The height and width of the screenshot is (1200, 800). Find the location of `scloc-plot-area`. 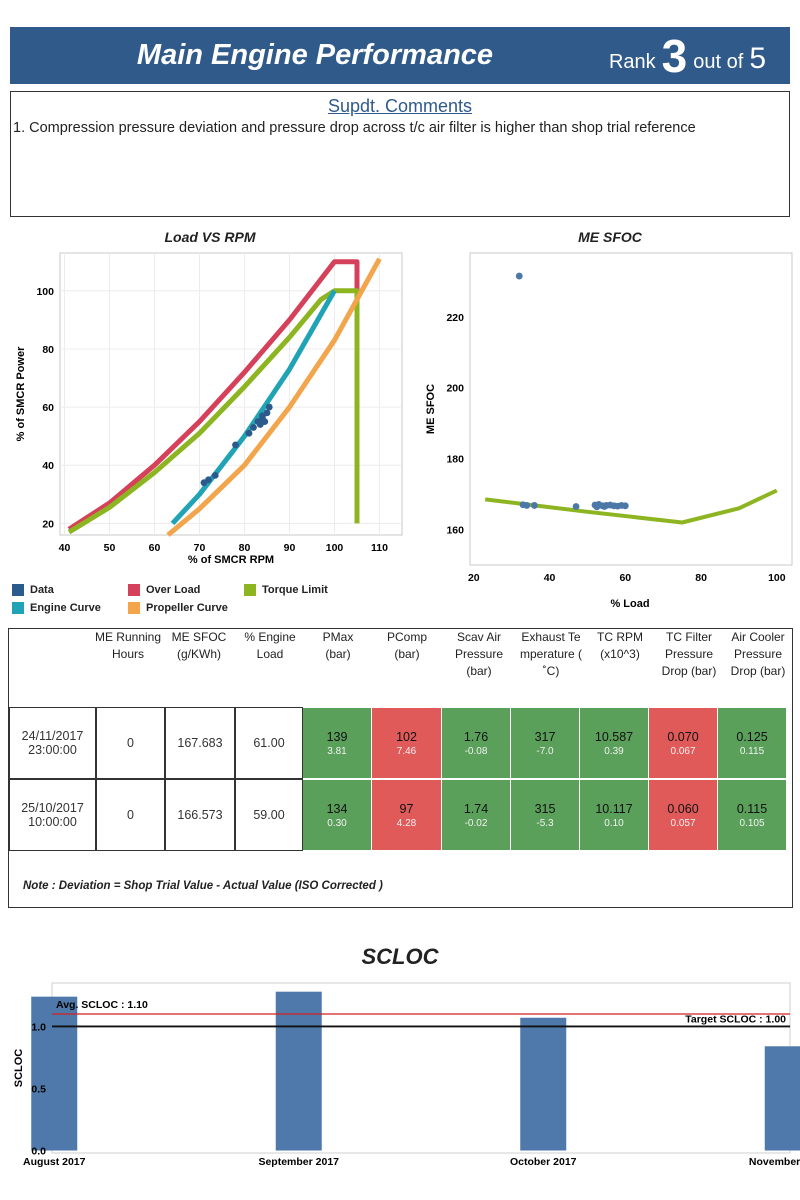

scloc-plot-area is located at coordinates (421, 1068).